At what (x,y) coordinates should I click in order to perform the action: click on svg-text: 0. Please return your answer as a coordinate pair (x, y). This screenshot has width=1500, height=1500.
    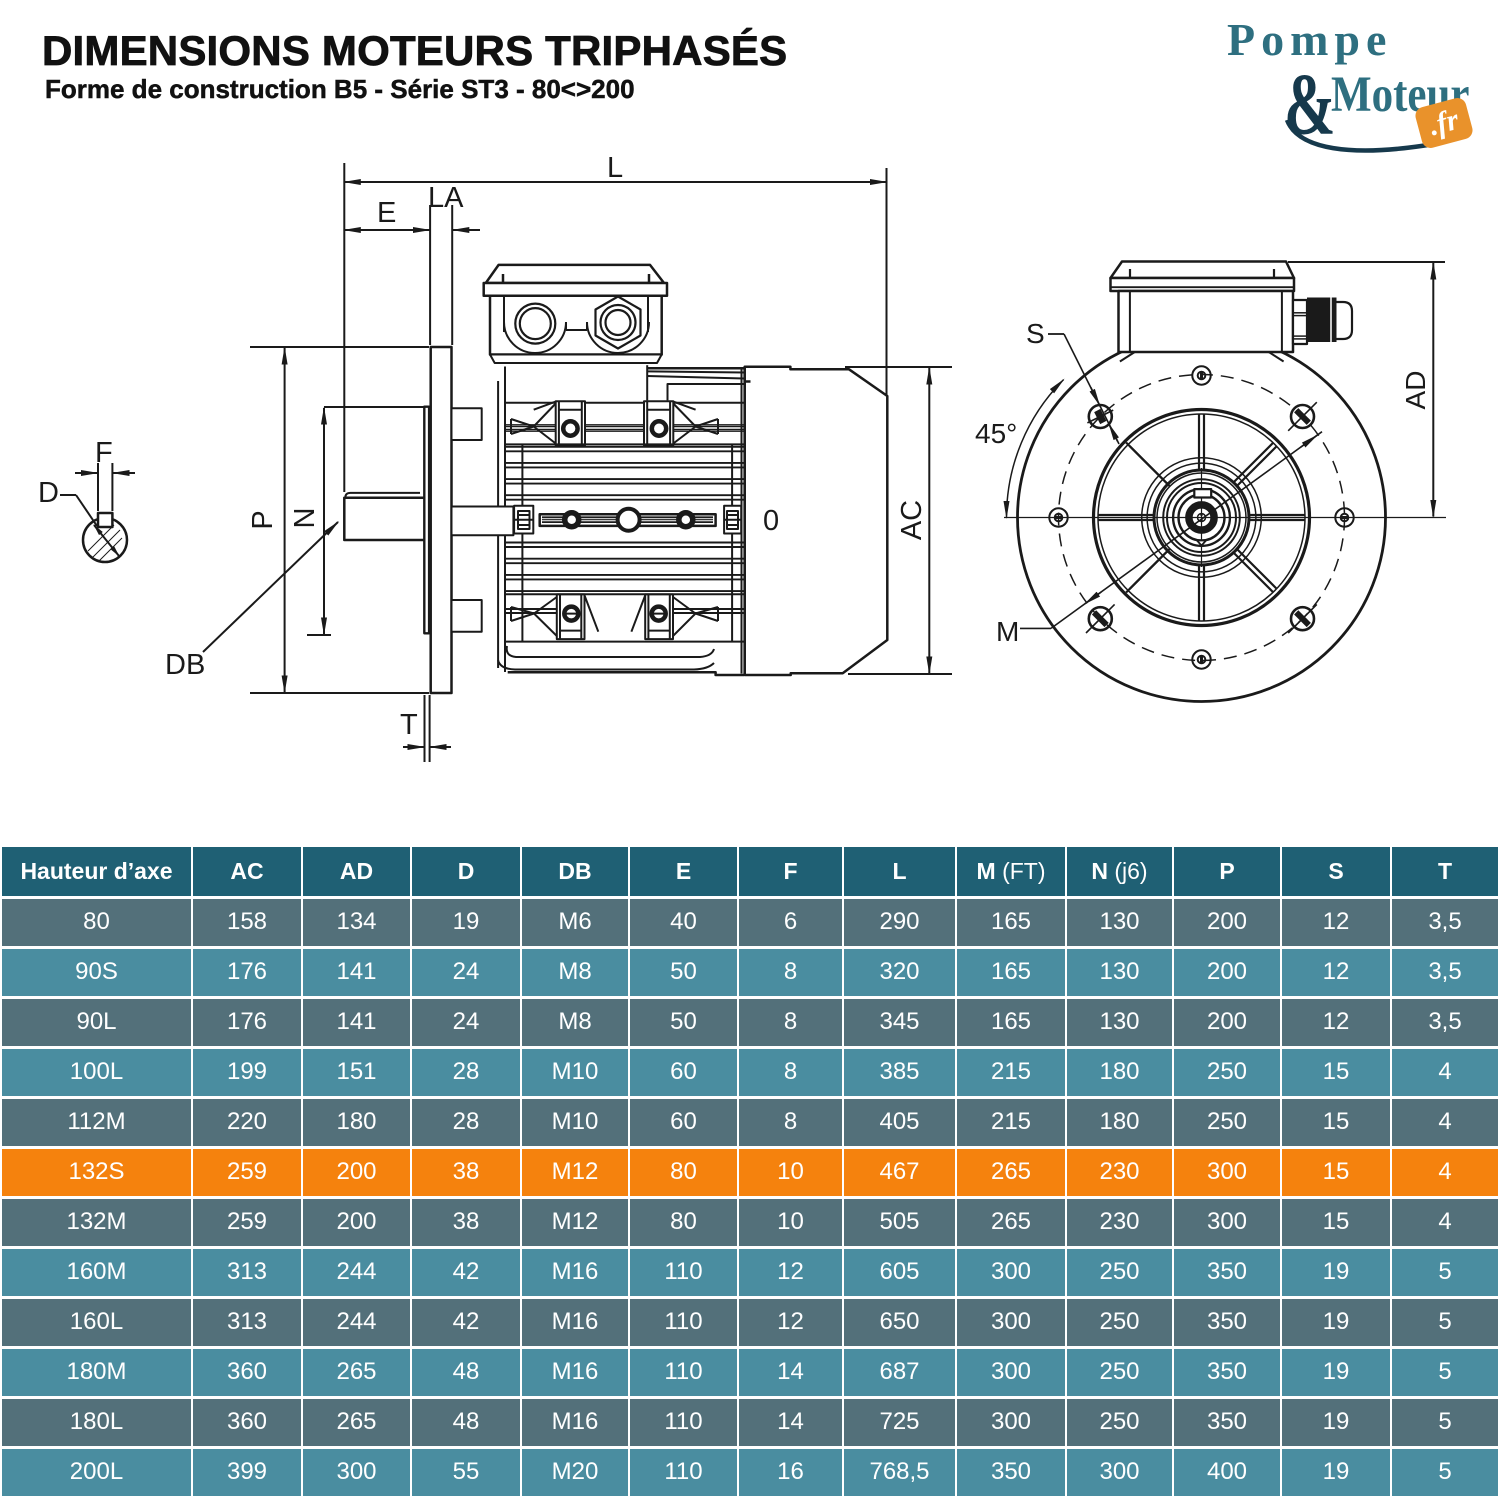
    Looking at the image, I should click on (771, 521).